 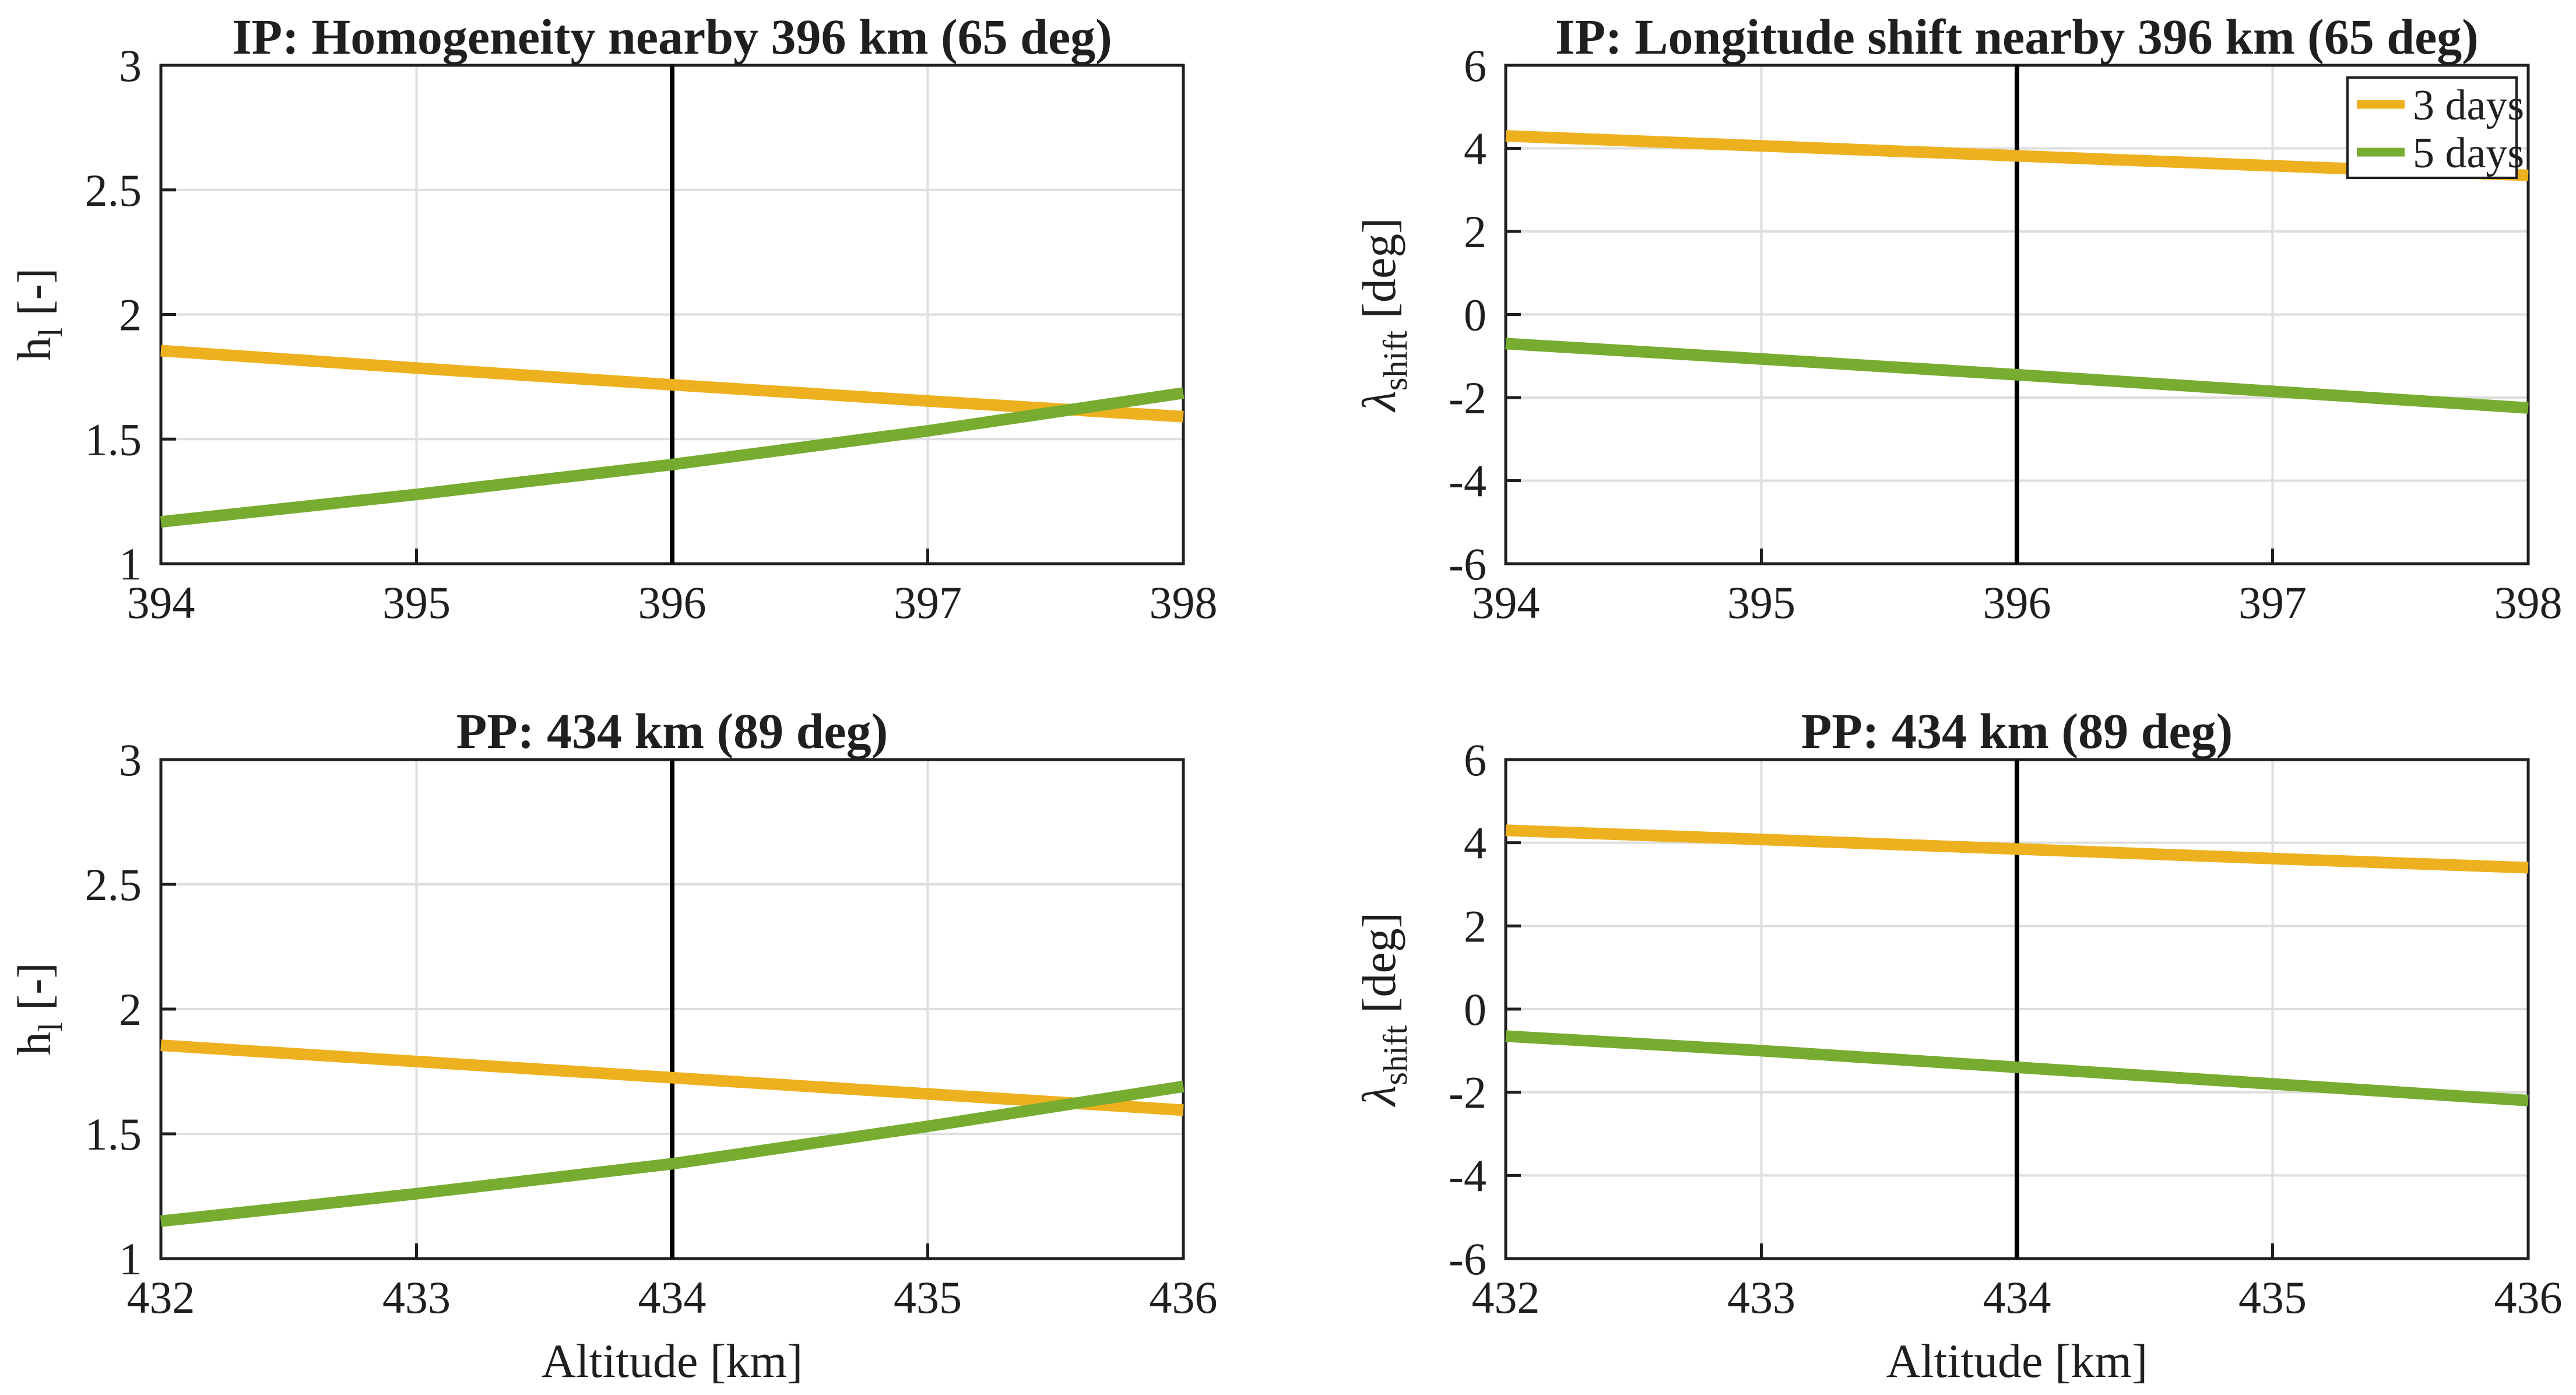 What do you see at coordinates (672, 37) in the screenshot?
I see `chart-title: IP: Homogeneity nearby 396 km (65 deg)` at bounding box center [672, 37].